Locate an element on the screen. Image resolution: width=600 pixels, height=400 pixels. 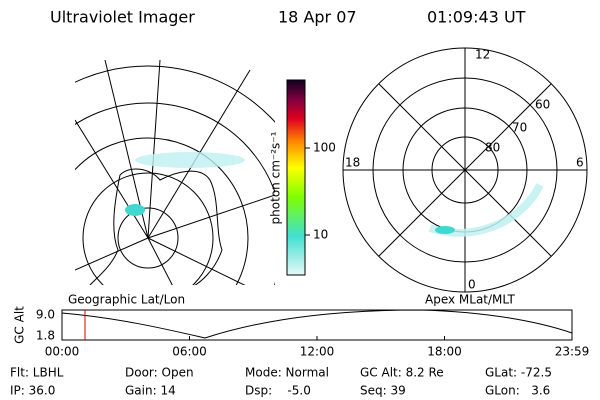
footer-field: GLon: 3.6 is located at coordinates (517, 391).